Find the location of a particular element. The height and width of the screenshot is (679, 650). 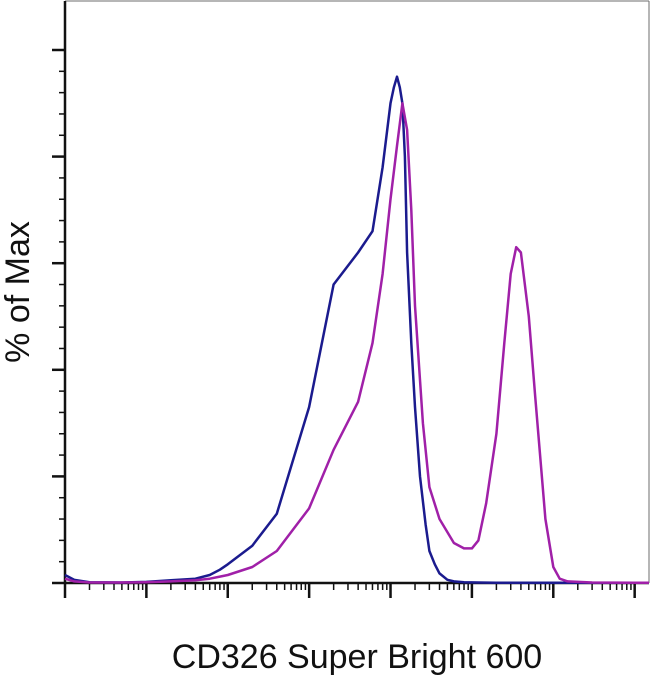

x-axis-ticks is located at coordinates (349, 590).